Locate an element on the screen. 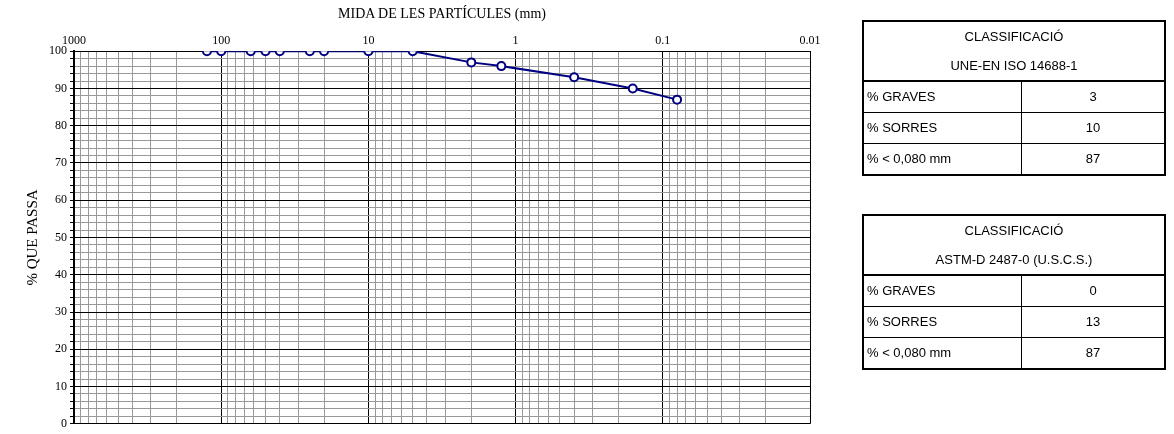 This screenshot has width=1174, height=434. y-axis-title: % QUE PASSA is located at coordinates (31, 237).